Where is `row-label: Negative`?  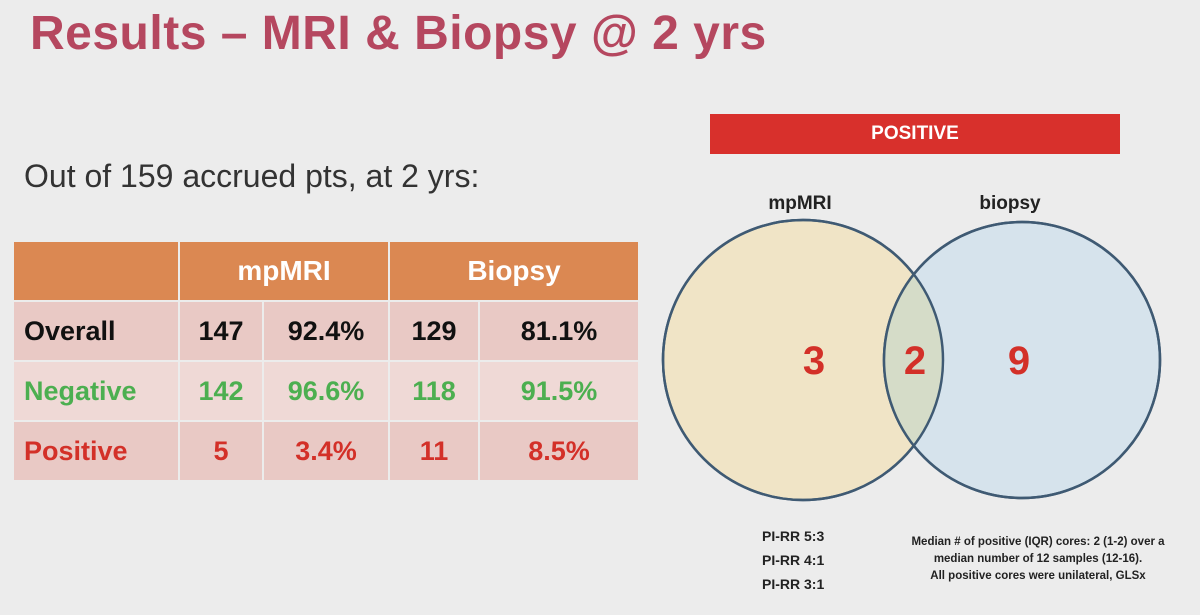
row-label: Negative is located at coordinates (96, 391).